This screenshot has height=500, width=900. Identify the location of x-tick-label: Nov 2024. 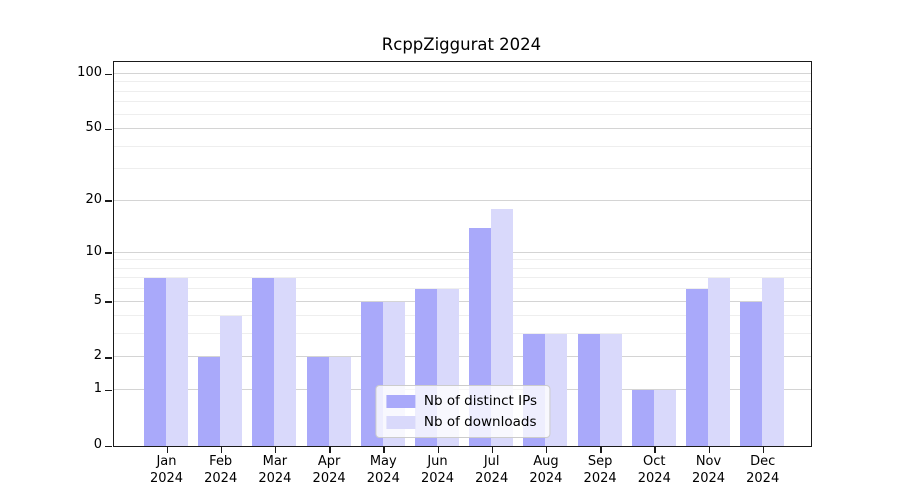
(708, 470).